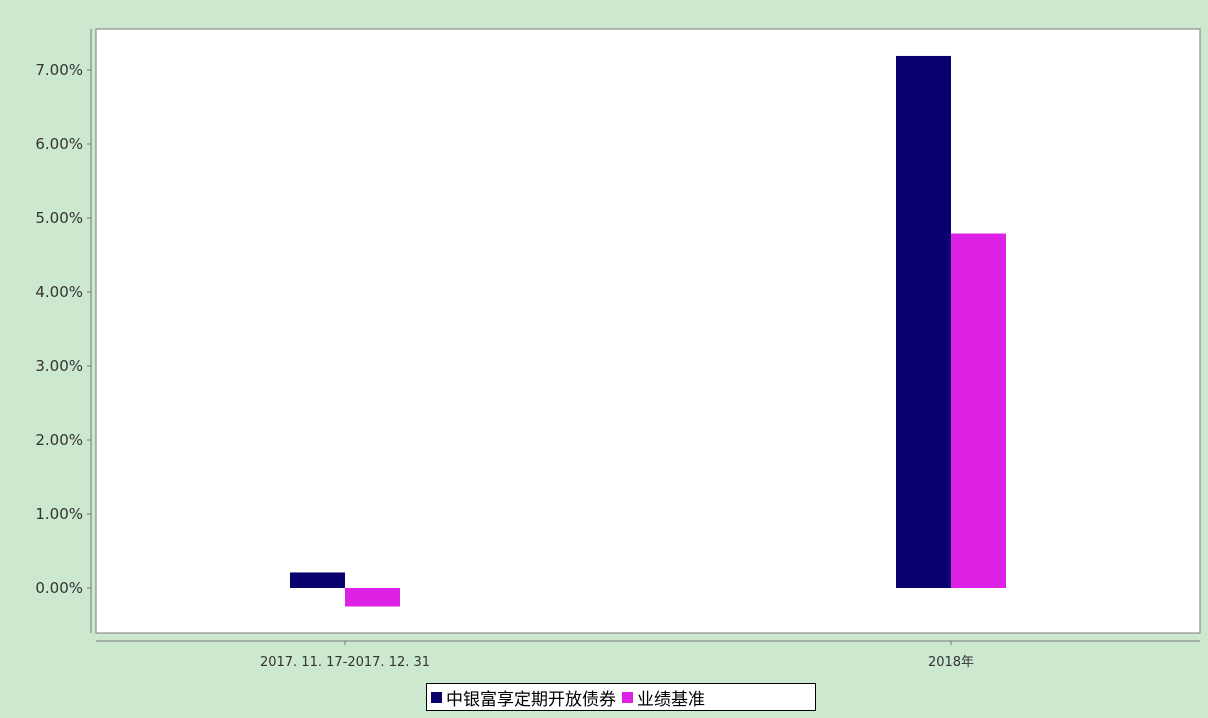 The image size is (1208, 718). I want to click on y-tick-label: 2.00%, so click(59, 440).